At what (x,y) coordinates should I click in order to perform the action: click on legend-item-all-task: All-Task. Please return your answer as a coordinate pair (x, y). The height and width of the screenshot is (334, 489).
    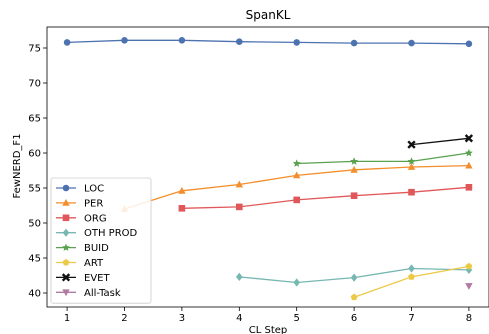
    Looking at the image, I should click on (88, 293).